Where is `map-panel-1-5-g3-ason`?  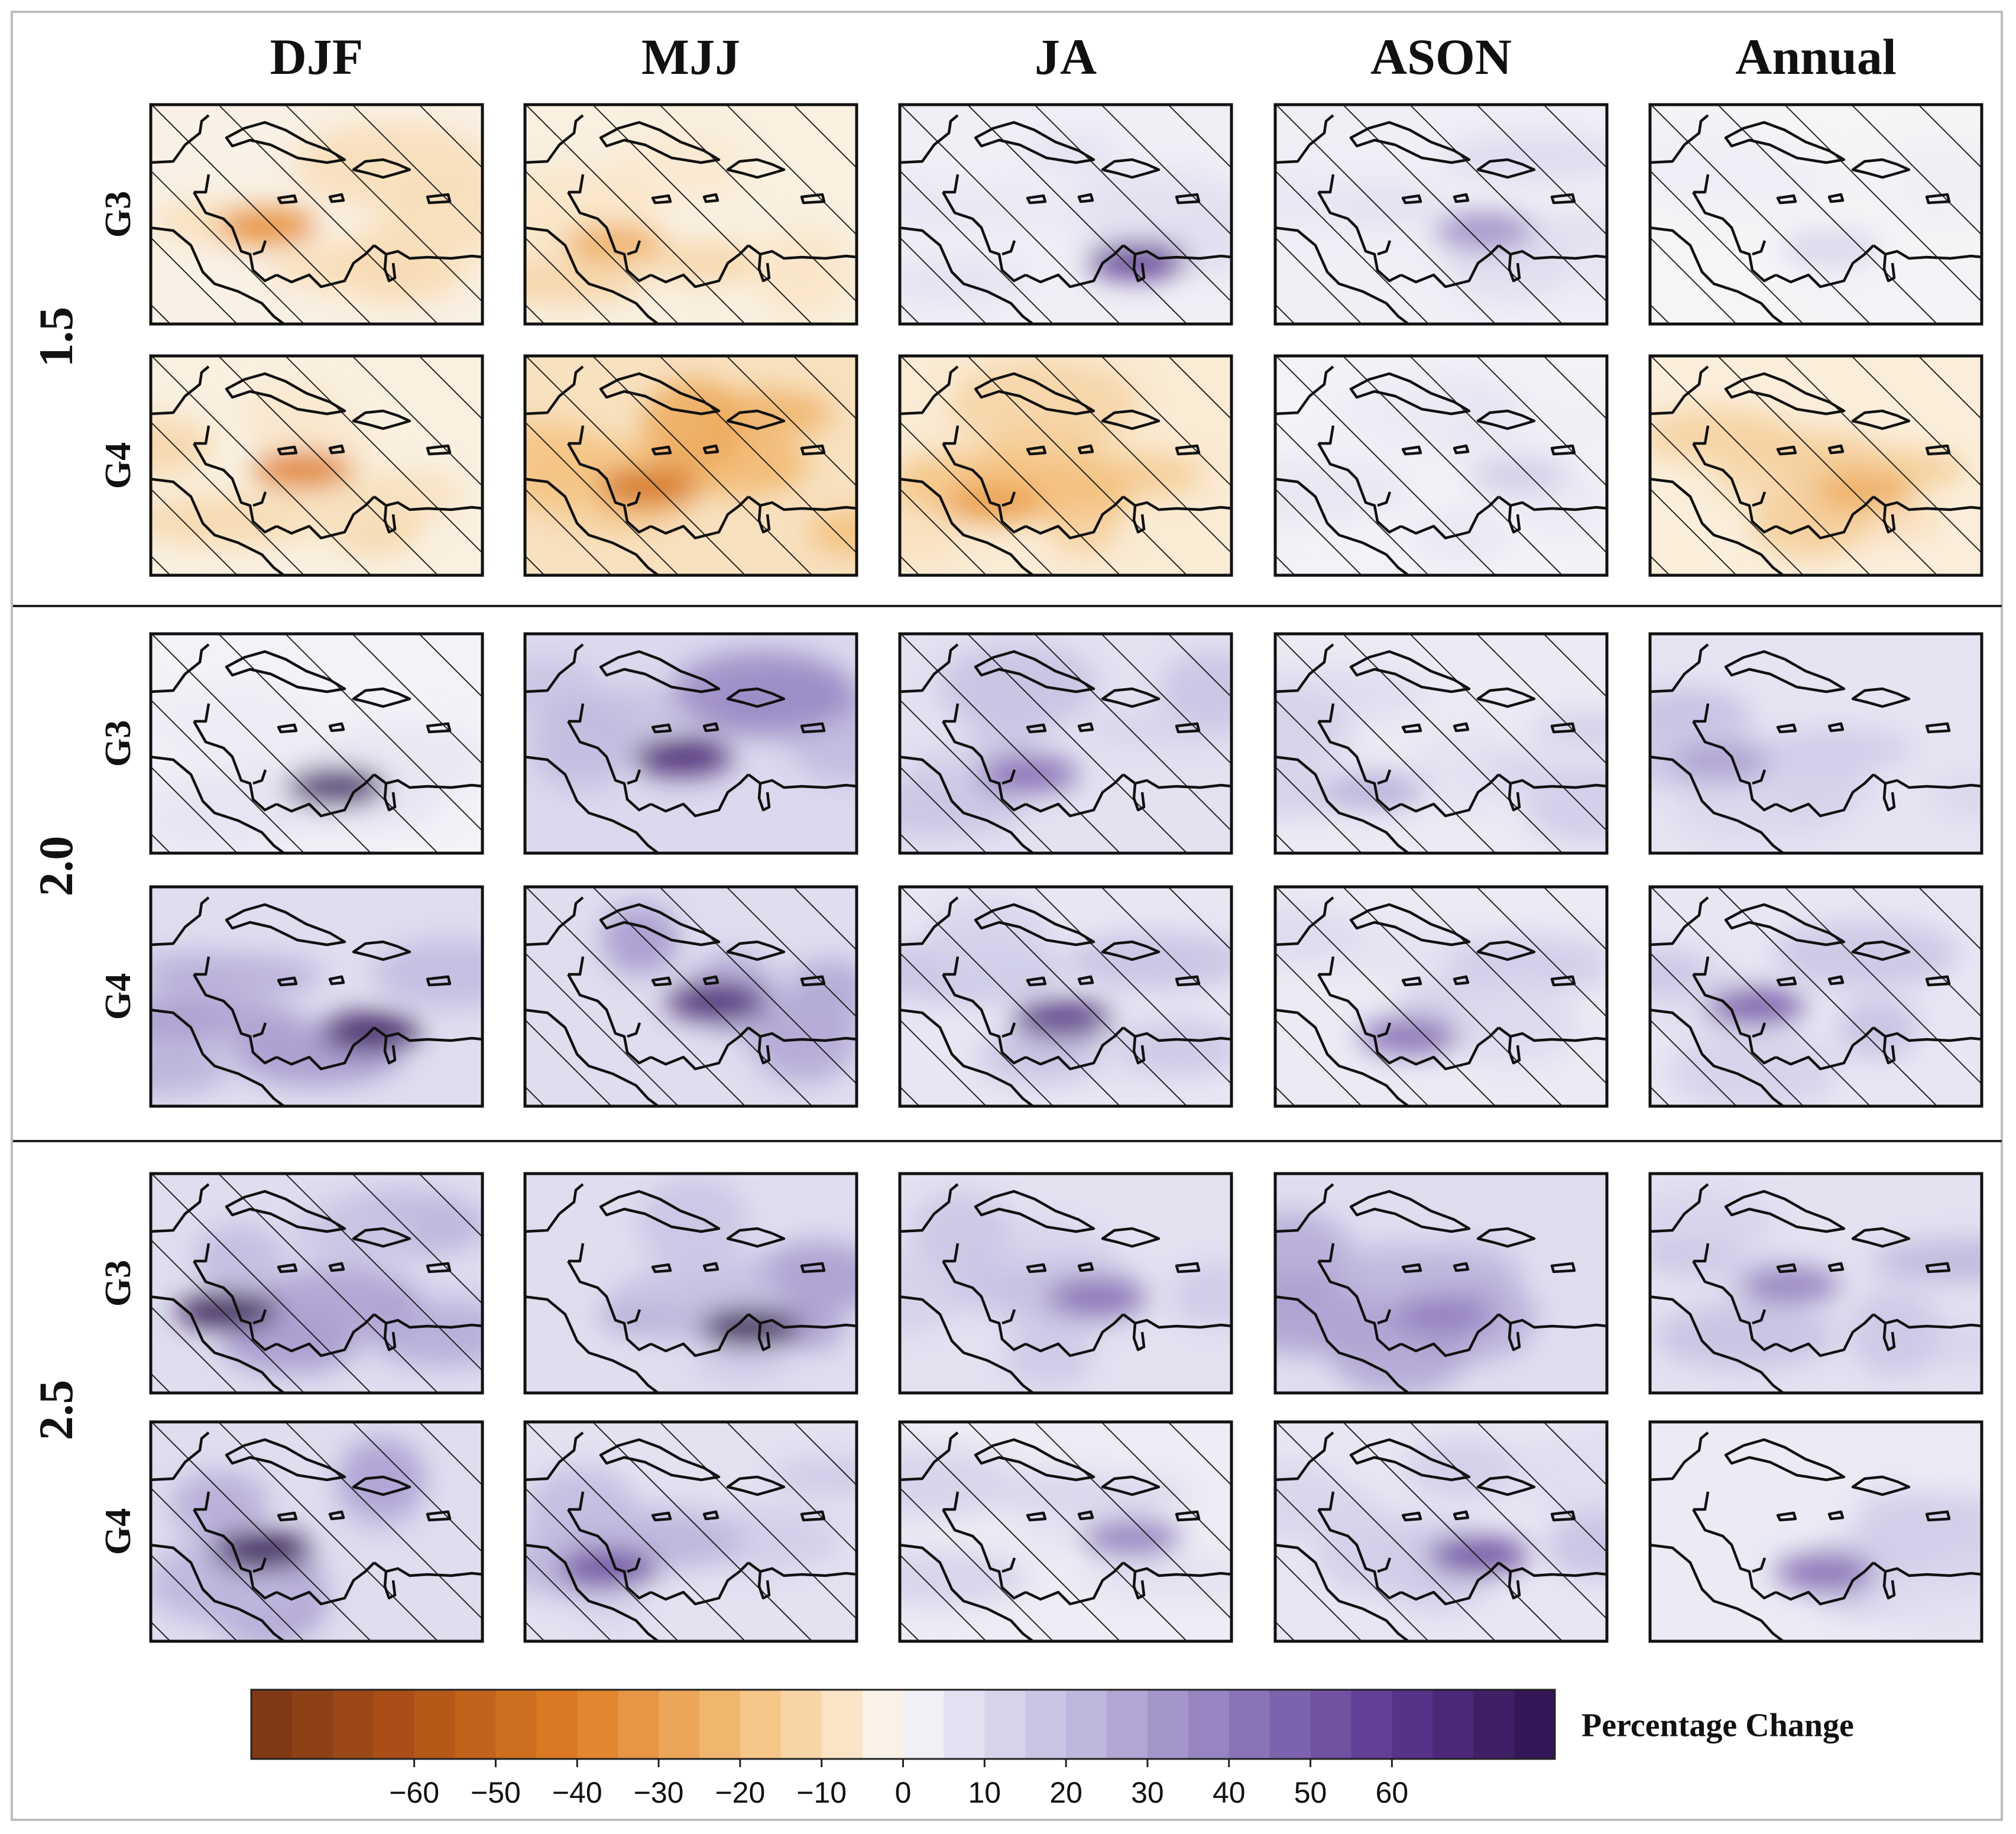
map-panel-1-5-g3-ason is located at coordinates (1441, 214).